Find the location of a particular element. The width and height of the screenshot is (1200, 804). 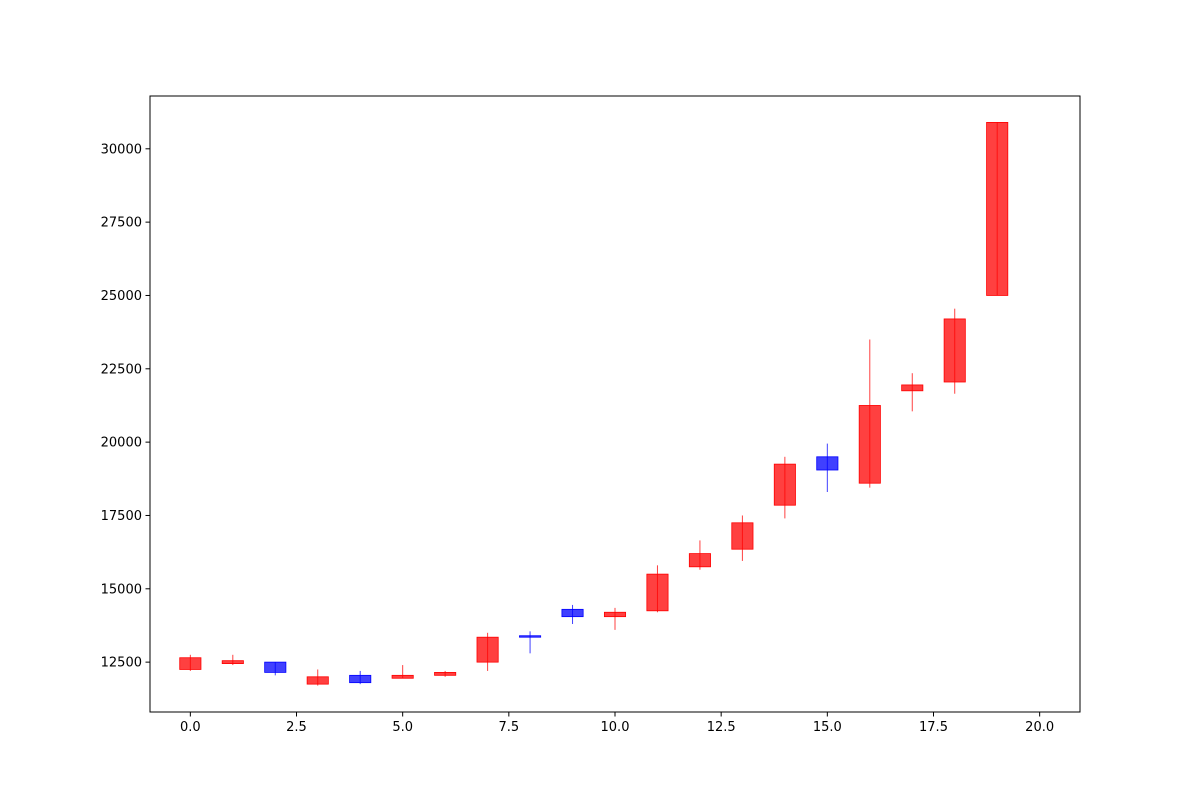

y-axis: 12500 15000 17500 20000 22500 25000 27500 30000 is located at coordinates (125, 406).